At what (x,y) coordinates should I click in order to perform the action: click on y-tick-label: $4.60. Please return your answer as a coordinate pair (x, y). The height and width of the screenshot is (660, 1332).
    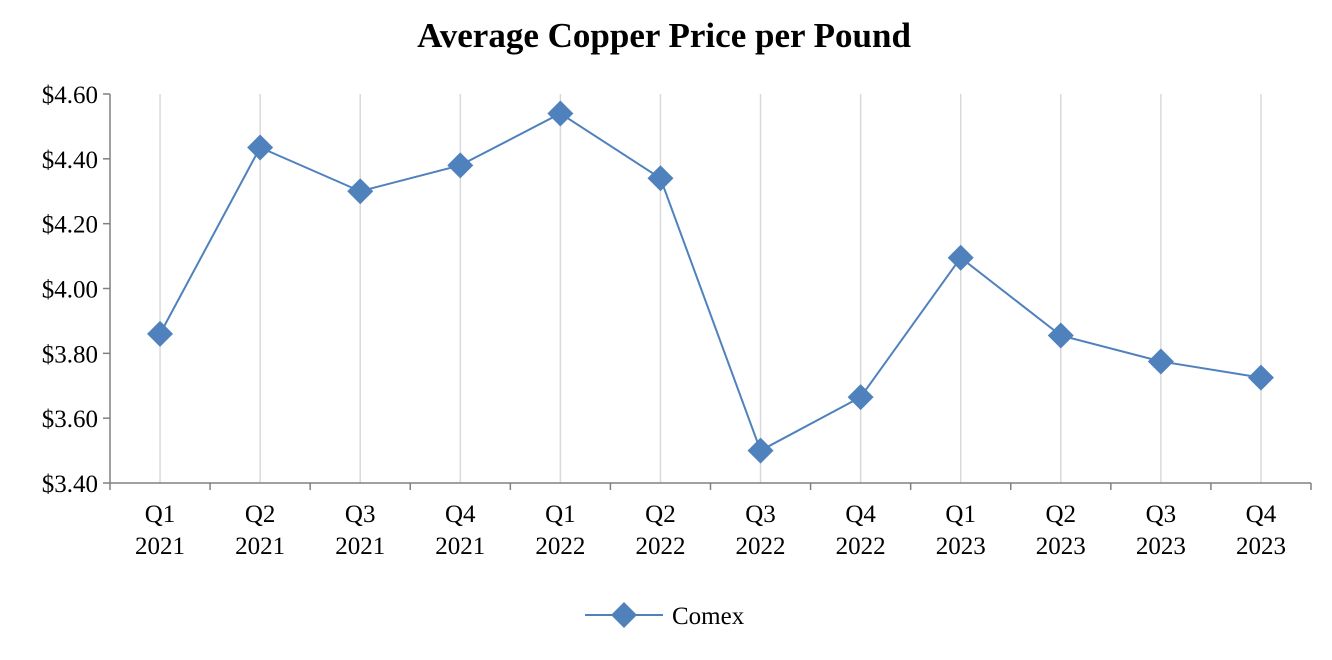
    Looking at the image, I should click on (70, 95).